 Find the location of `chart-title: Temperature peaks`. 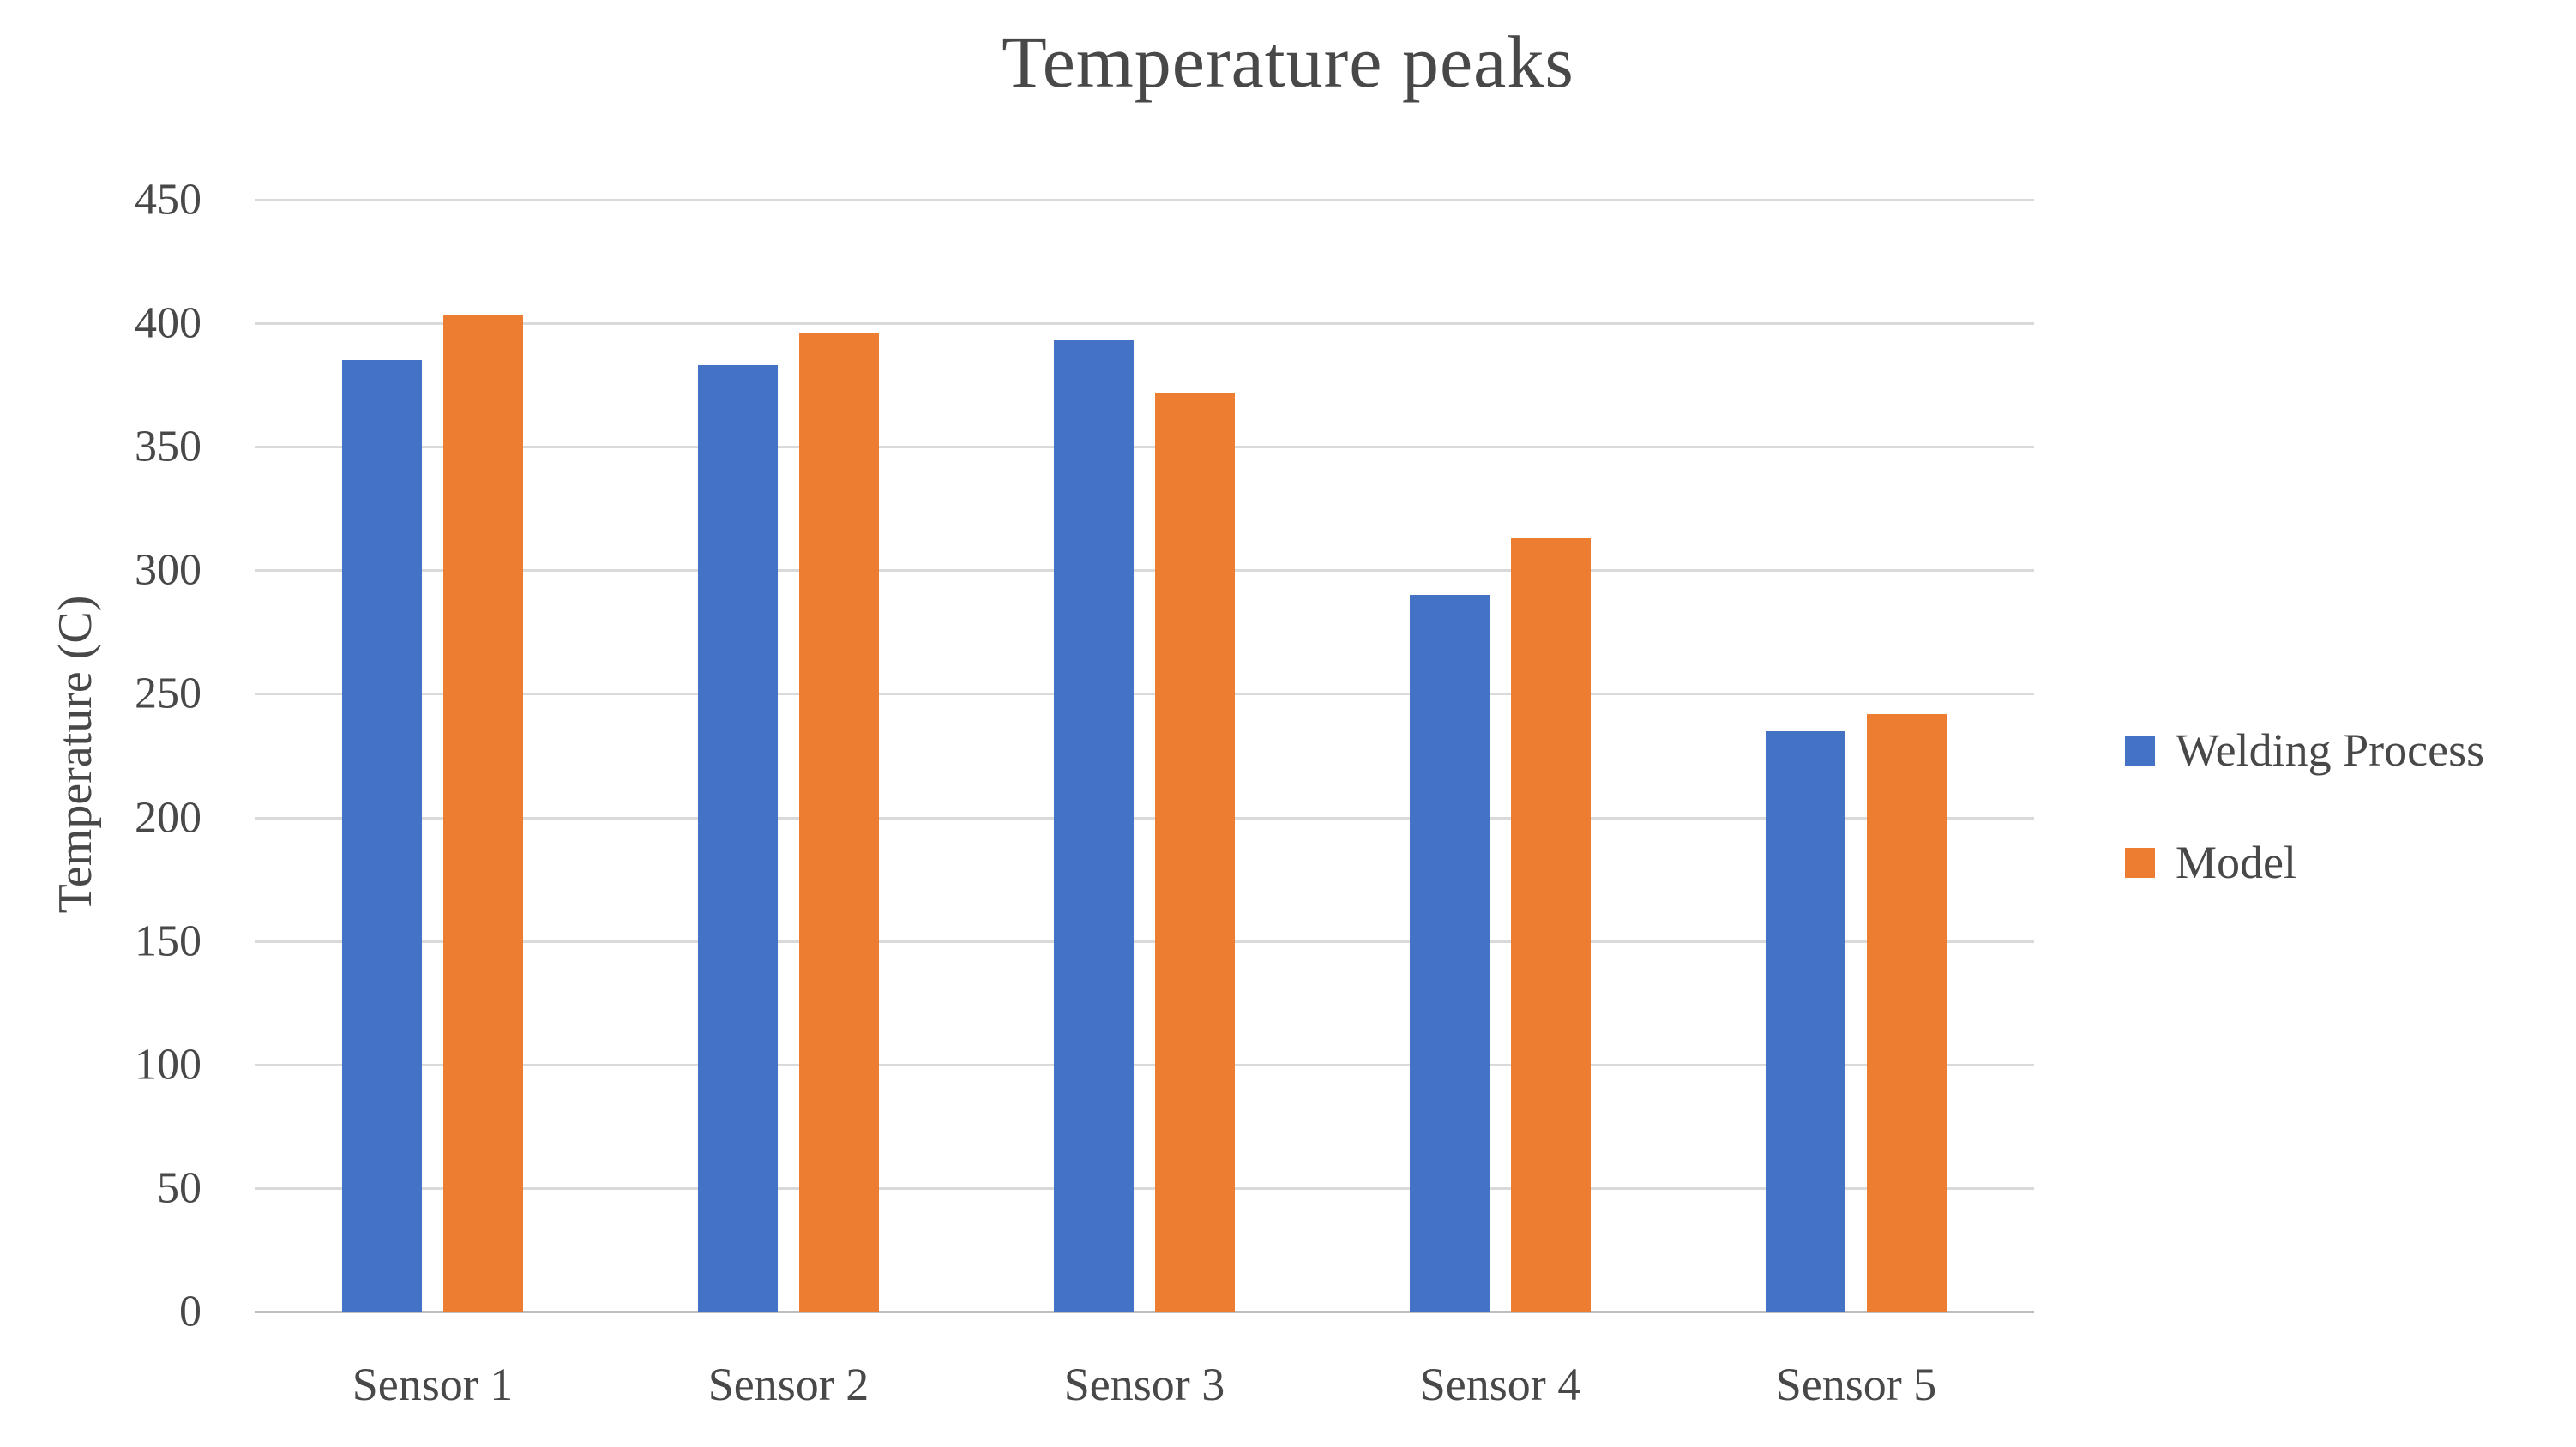

chart-title: Temperature peaks is located at coordinates (1288, 62).